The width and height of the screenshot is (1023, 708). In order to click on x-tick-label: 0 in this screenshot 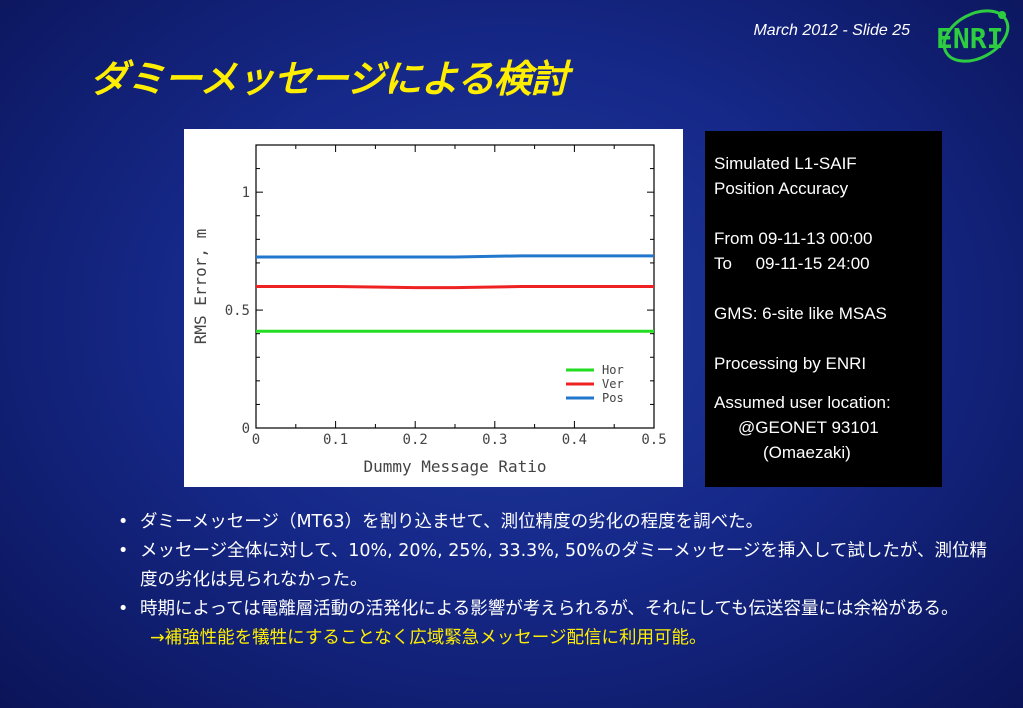, I will do `click(256, 440)`.